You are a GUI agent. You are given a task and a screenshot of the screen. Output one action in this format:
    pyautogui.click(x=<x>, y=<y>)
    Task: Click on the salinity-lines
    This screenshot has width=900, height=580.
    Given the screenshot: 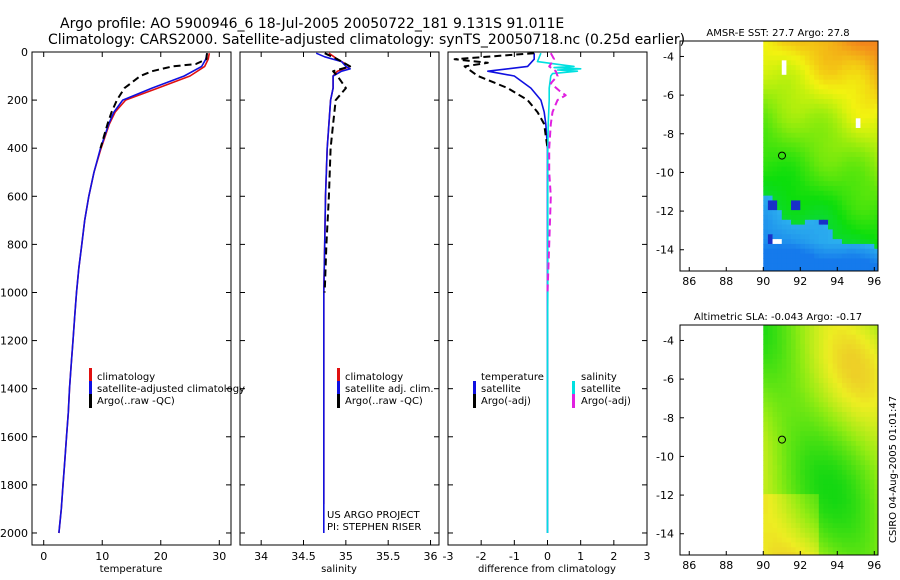 What is the action you would take?
    pyautogui.click(x=333, y=292)
    